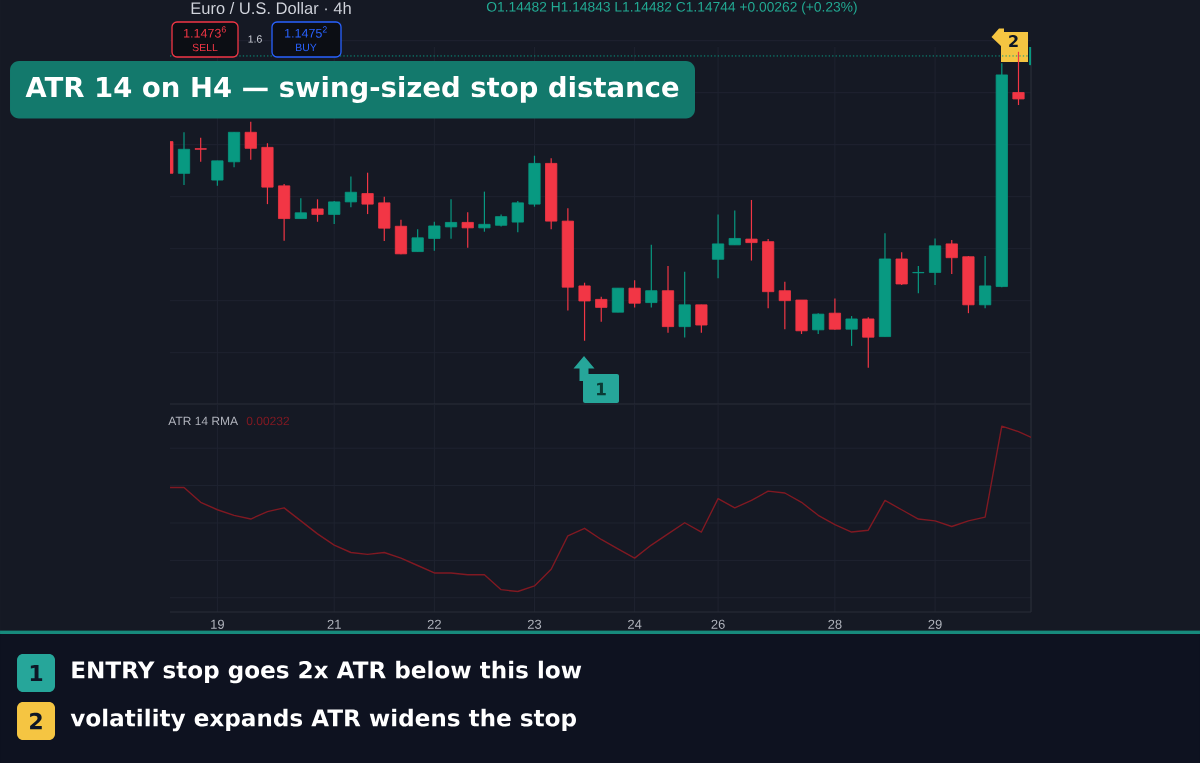 The image size is (1200, 763). Describe the element at coordinates (434, 624) in the screenshot. I see `x-tick-label: 22` at that location.